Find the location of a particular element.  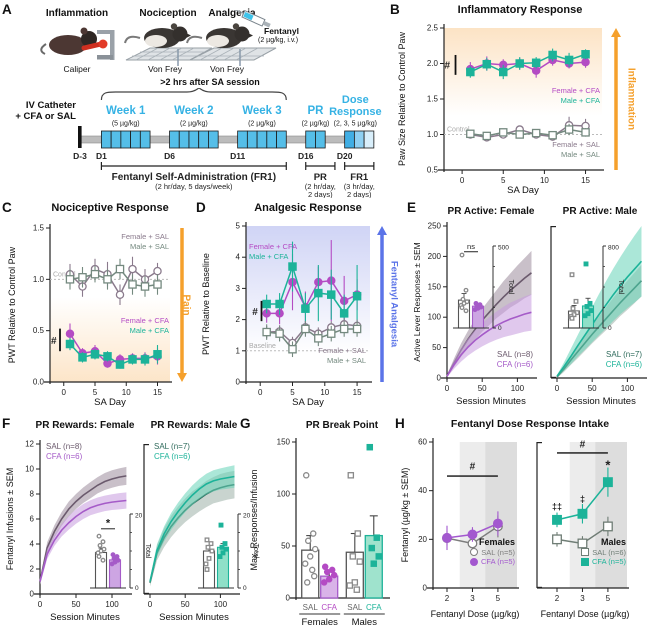

chart-text: Week 1 is located at coordinates (126, 111).